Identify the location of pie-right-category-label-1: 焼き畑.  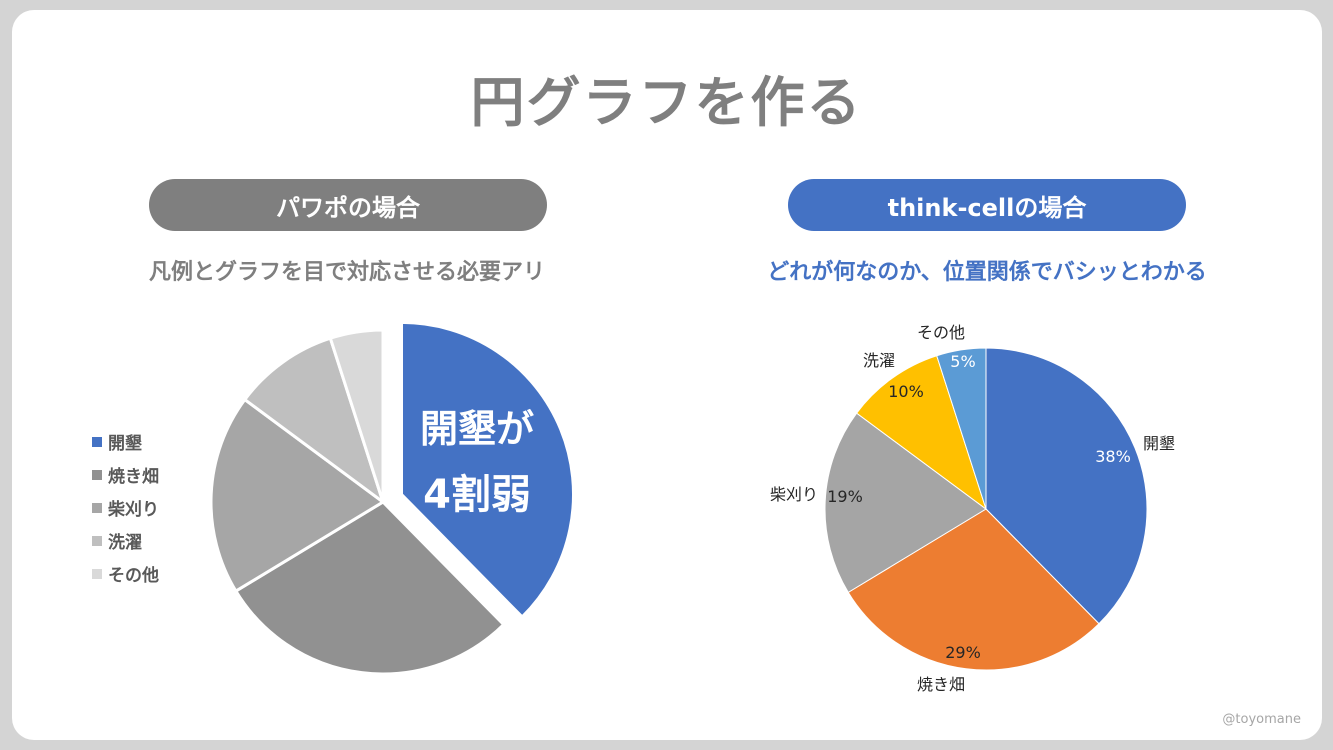
(941, 684).